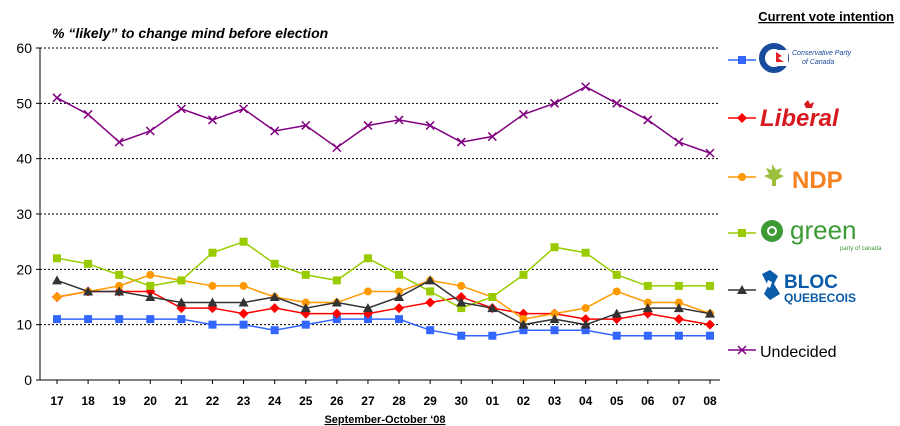 The width and height of the screenshot is (900, 426). What do you see at coordinates (213, 401) in the screenshot?
I see `x-tick-label: 22` at bounding box center [213, 401].